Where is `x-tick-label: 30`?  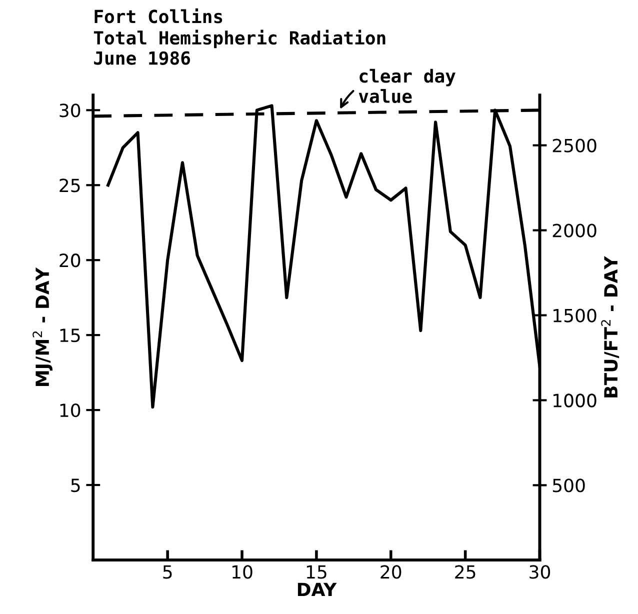
x-tick-label: 30 is located at coordinates (540, 572).